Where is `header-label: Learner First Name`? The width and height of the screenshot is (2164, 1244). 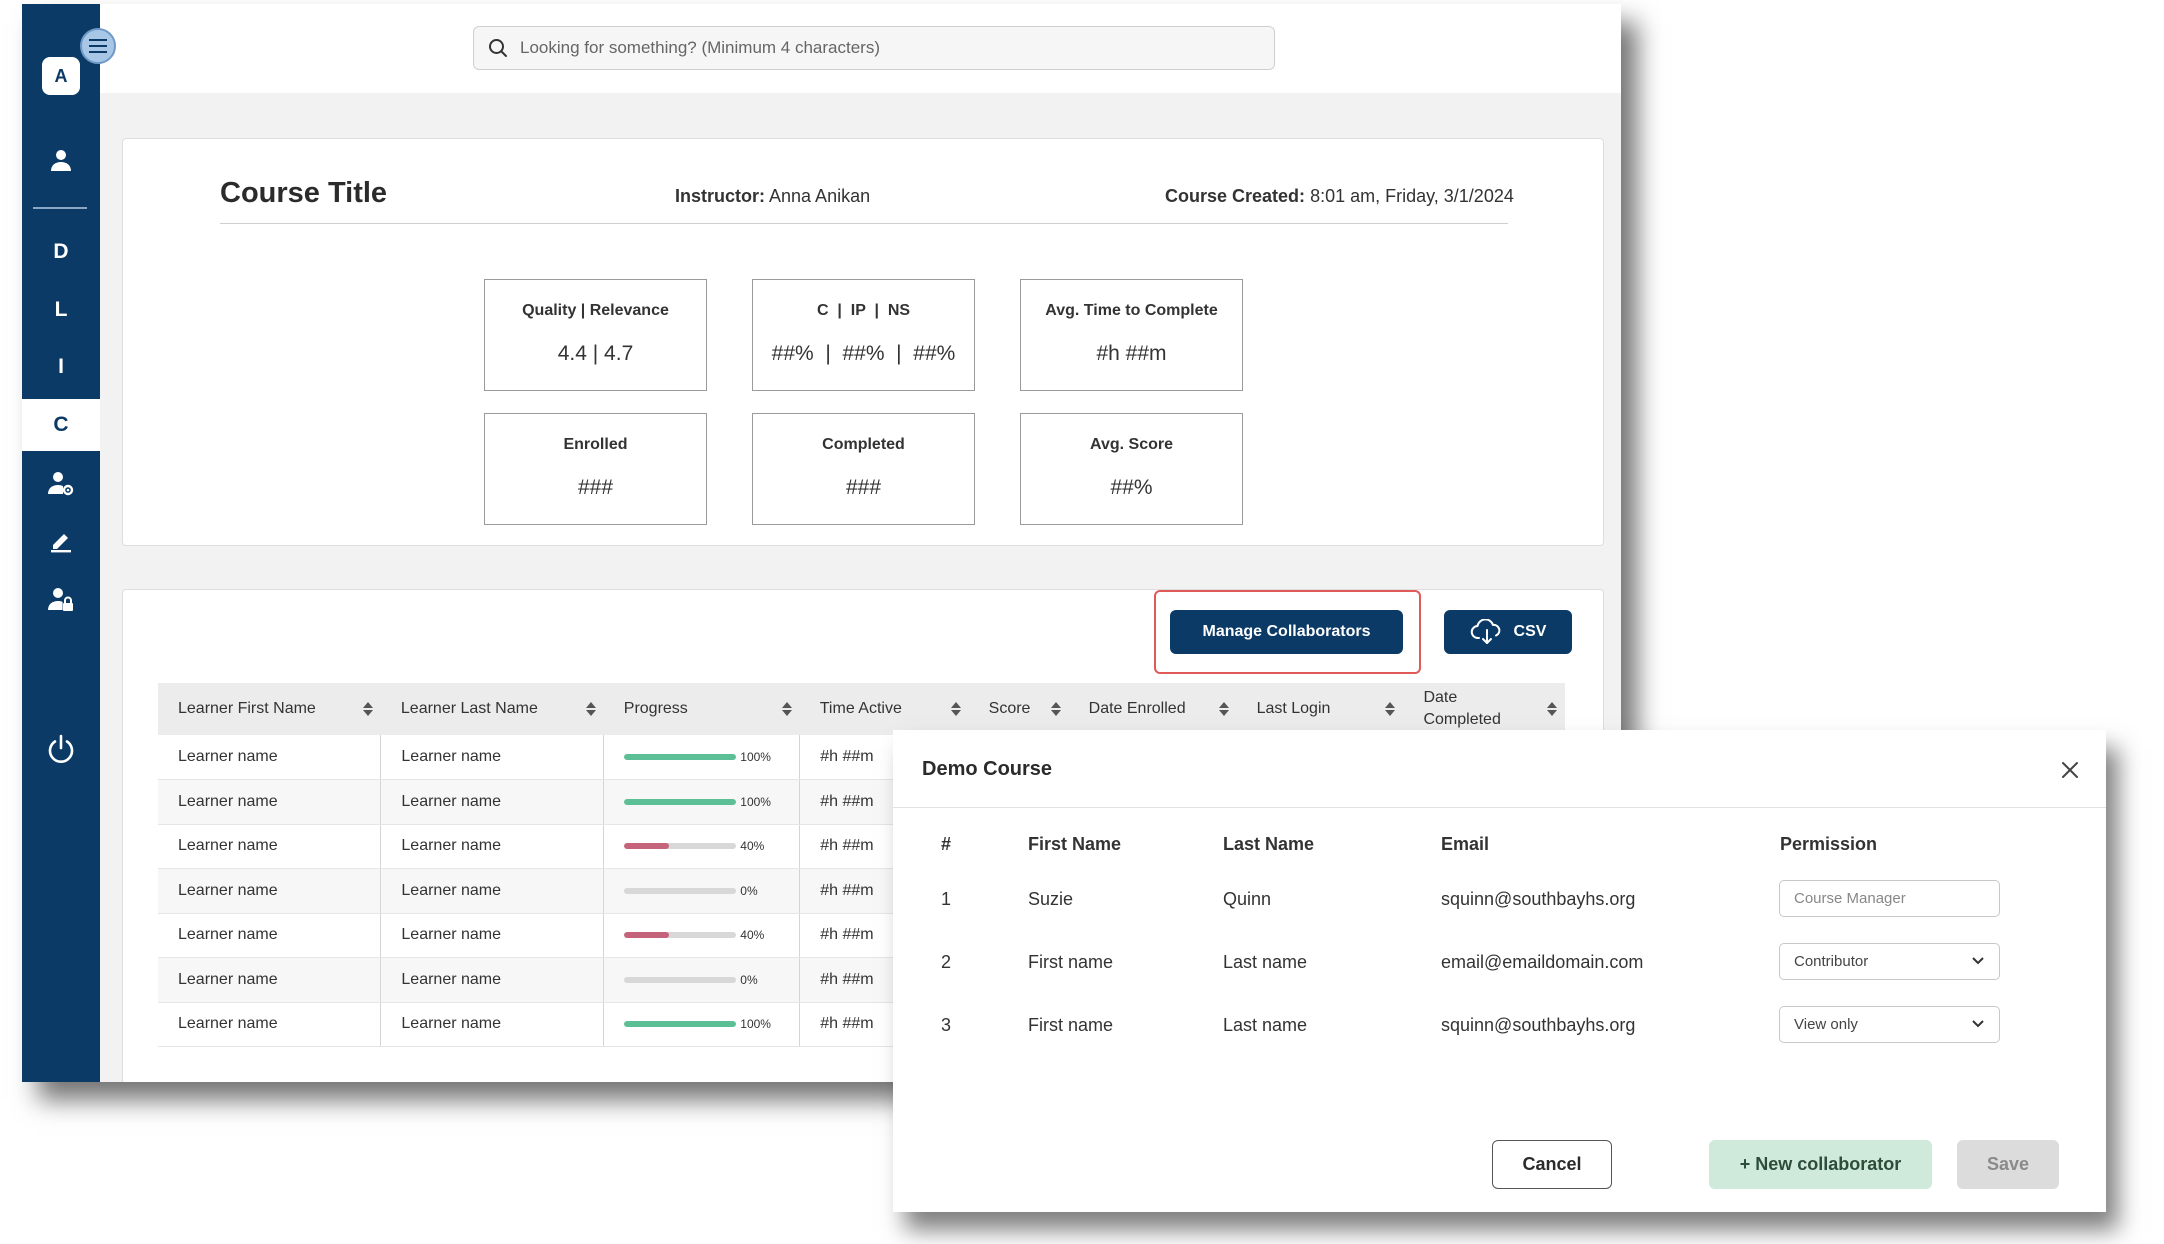
header-label: Learner First Name is located at coordinates (247, 708).